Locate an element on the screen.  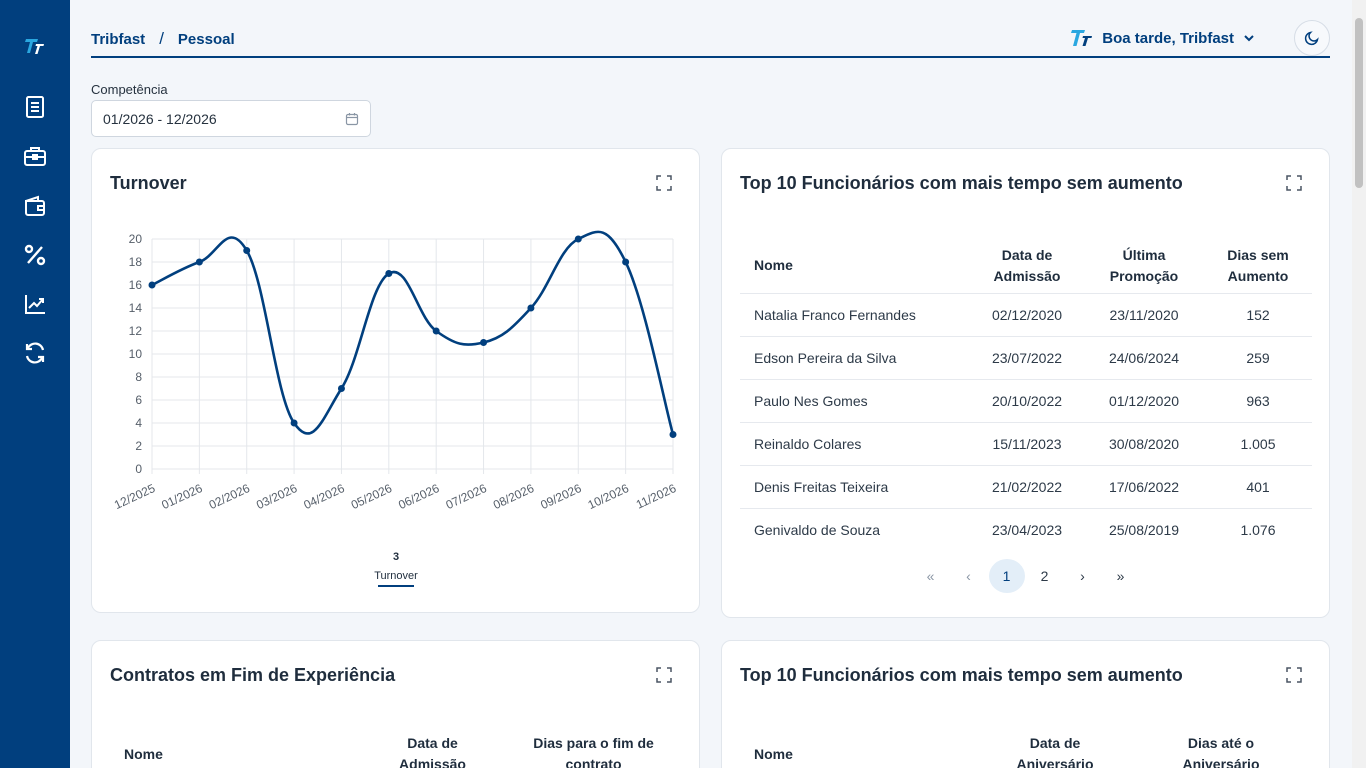
sidebar-item-percent is located at coordinates (35, 255).